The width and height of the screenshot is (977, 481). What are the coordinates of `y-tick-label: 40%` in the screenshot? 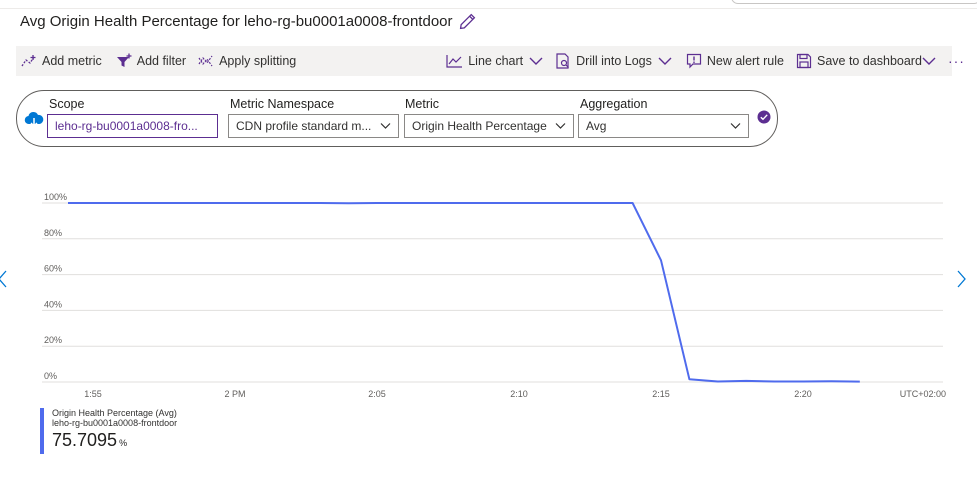 It's located at (53, 304).